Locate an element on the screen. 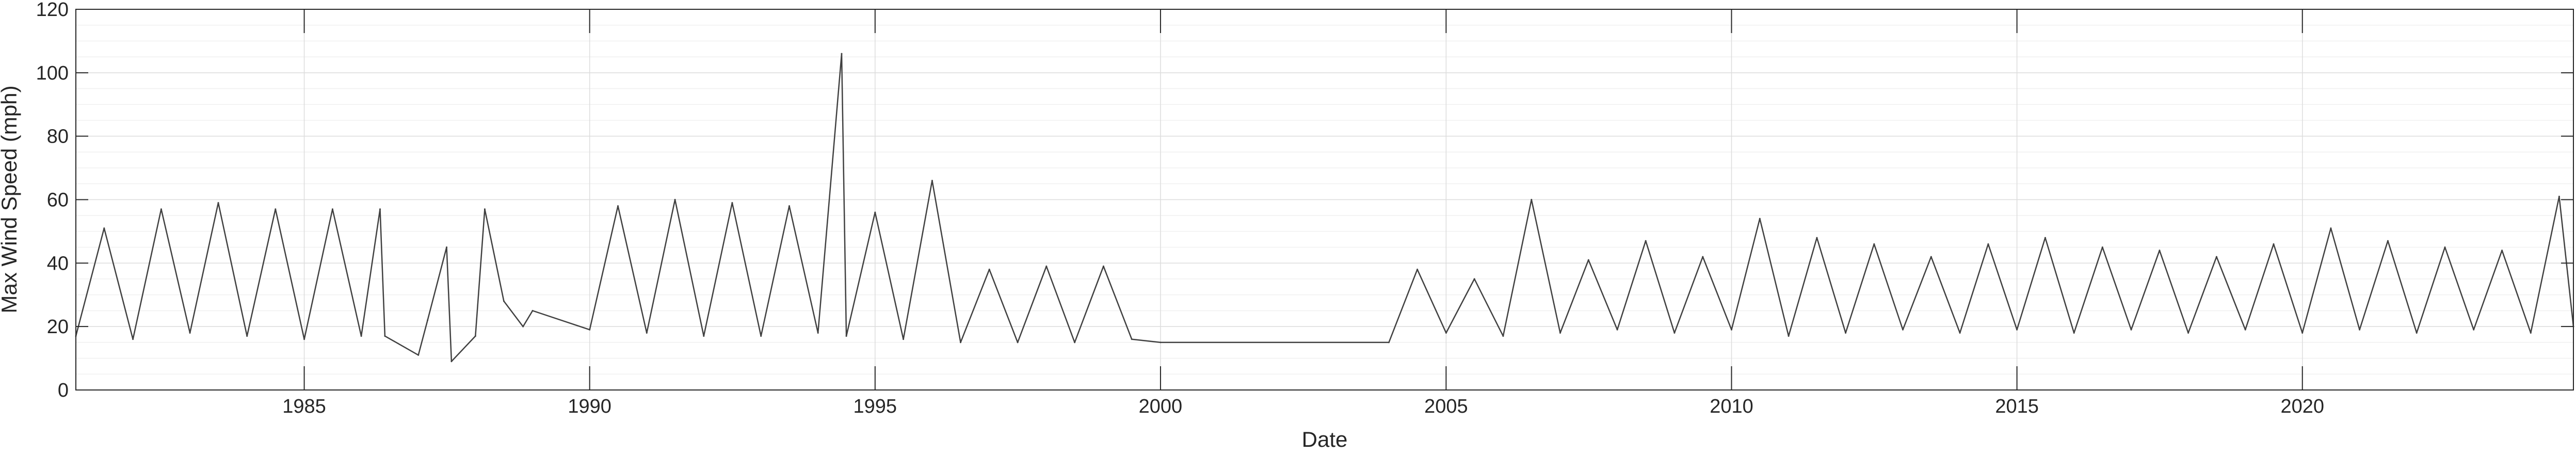 The width and height of the screenshot is (2576, 453). x-tick-label: 2020 is located at coordinates (2302, 406).